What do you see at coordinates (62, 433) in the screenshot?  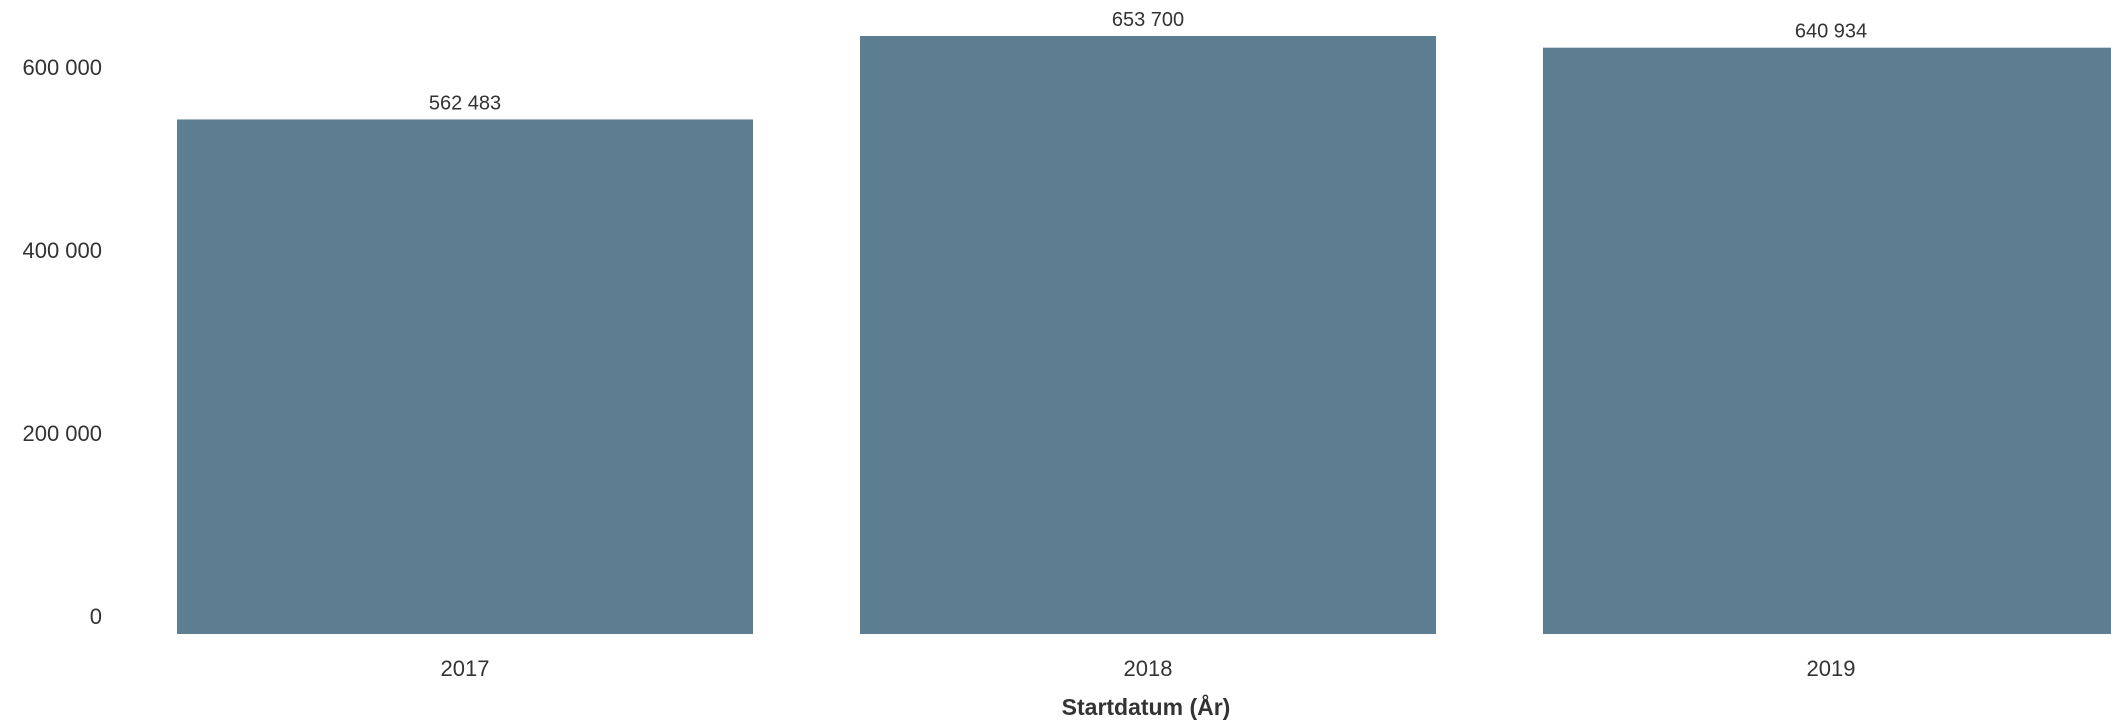 I see `y-tick-label-200000: 200 000` at bounding box center [62, 433].